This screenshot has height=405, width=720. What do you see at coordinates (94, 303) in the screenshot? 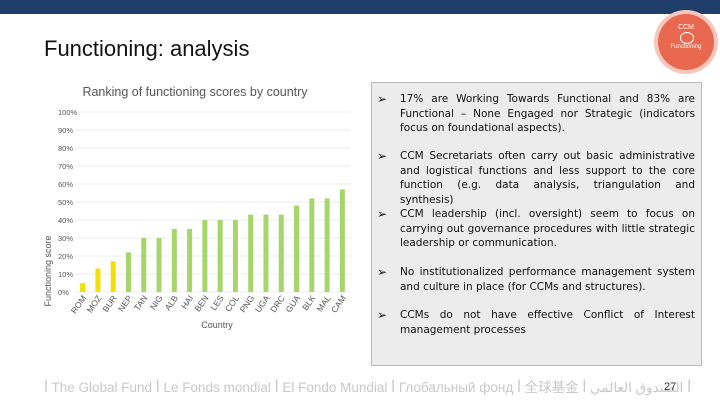
I see `x-tick-label: MOZ` at bounding box center [94, 303].